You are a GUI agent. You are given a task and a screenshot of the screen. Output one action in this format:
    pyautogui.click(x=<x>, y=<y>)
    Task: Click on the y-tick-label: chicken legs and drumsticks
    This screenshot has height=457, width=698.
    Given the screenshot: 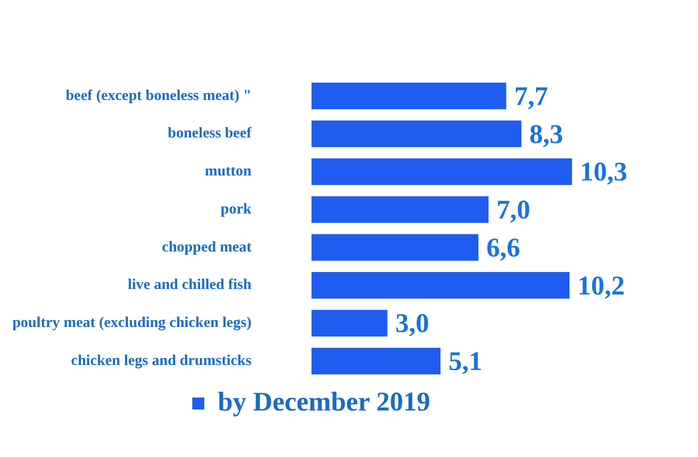 What is the action you would take?
    pyautogui.click(x=161, y=360)
    